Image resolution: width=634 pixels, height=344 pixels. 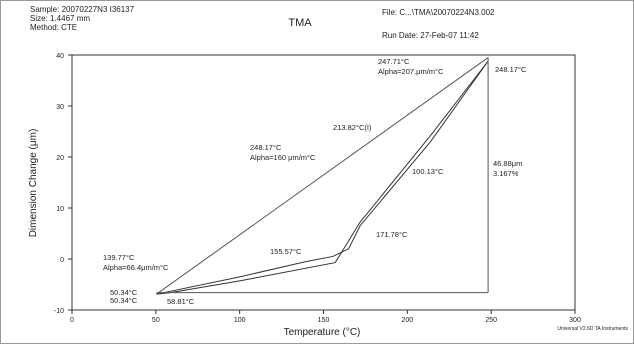 I want to click on header-text: Size: 1.4467 mm, so click(x=60, y=18).